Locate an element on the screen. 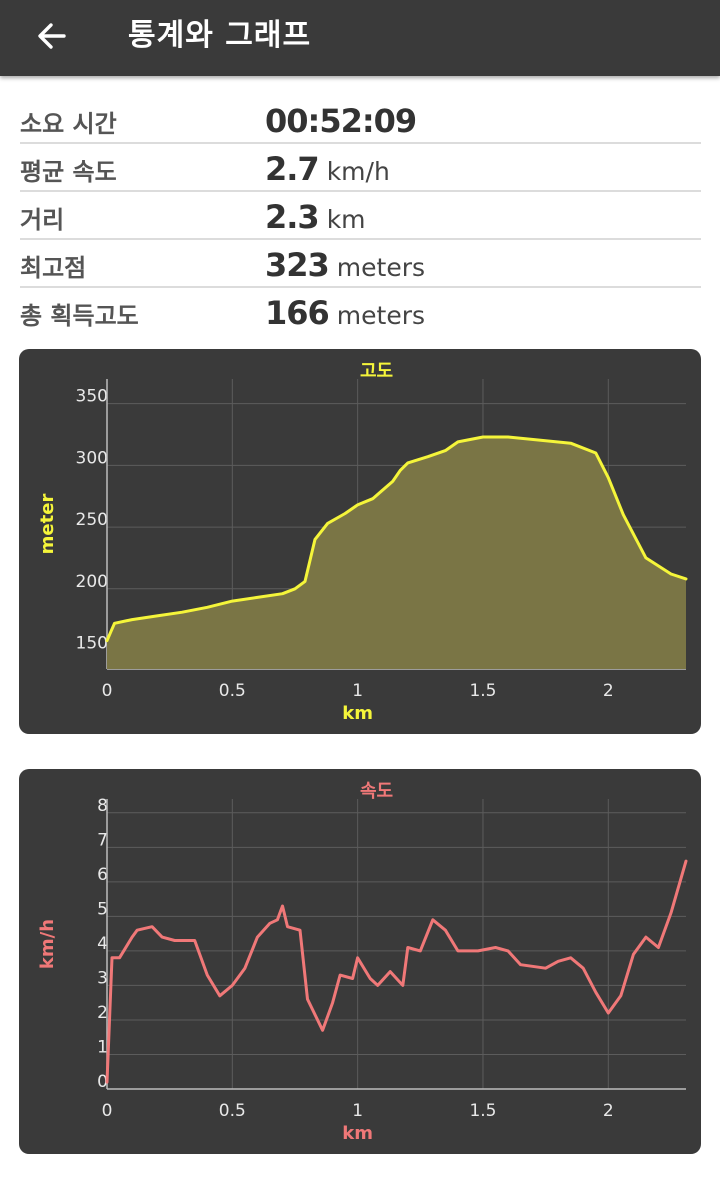 The image size is (720, 1180). stat-label: 거리 is located at coordinates (42, 220).